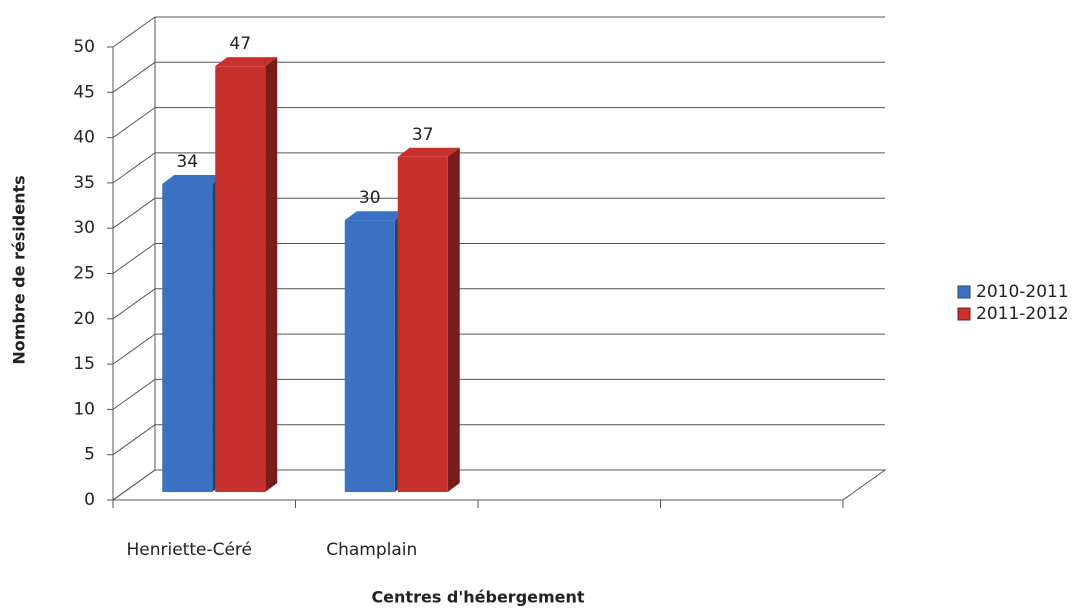 The height and width of the screenshot is (614, 1089). I want to click on x-tick-label: Henriette-Céré, so click(189, 550).